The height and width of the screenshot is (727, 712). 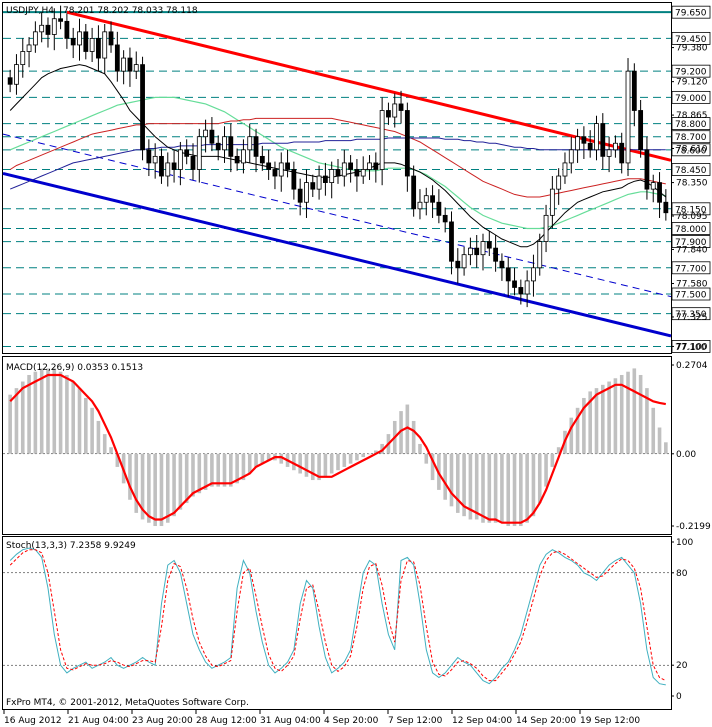 What do you see at coordinates (691, 210) in the screenshot?
I see `level-label: 78.150` at bounding box center [691, 210].